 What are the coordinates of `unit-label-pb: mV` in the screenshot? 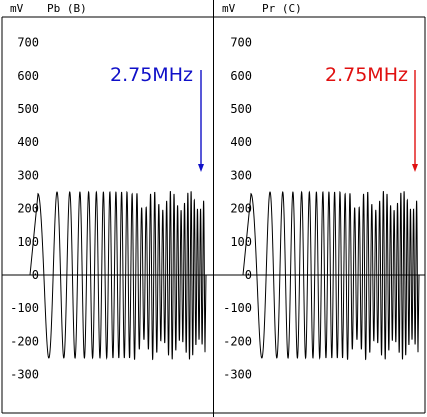 It's located at (17, 8).